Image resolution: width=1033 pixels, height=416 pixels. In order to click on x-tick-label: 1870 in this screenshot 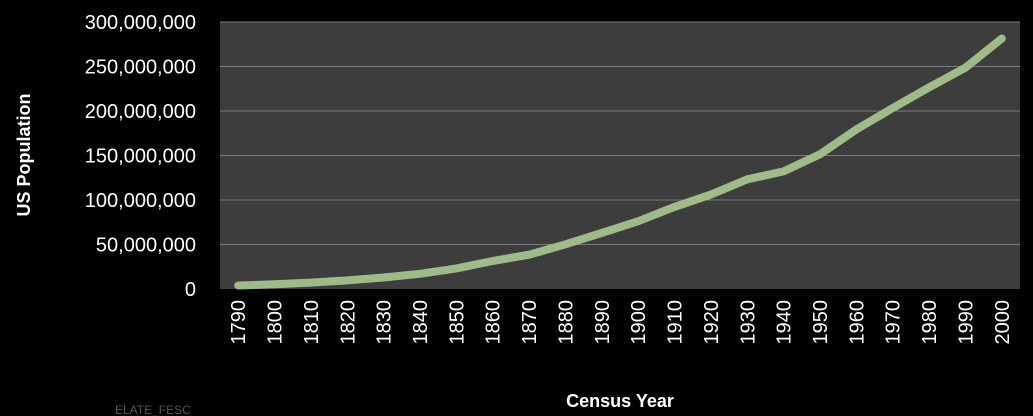, I will do `click(530, 322)`.